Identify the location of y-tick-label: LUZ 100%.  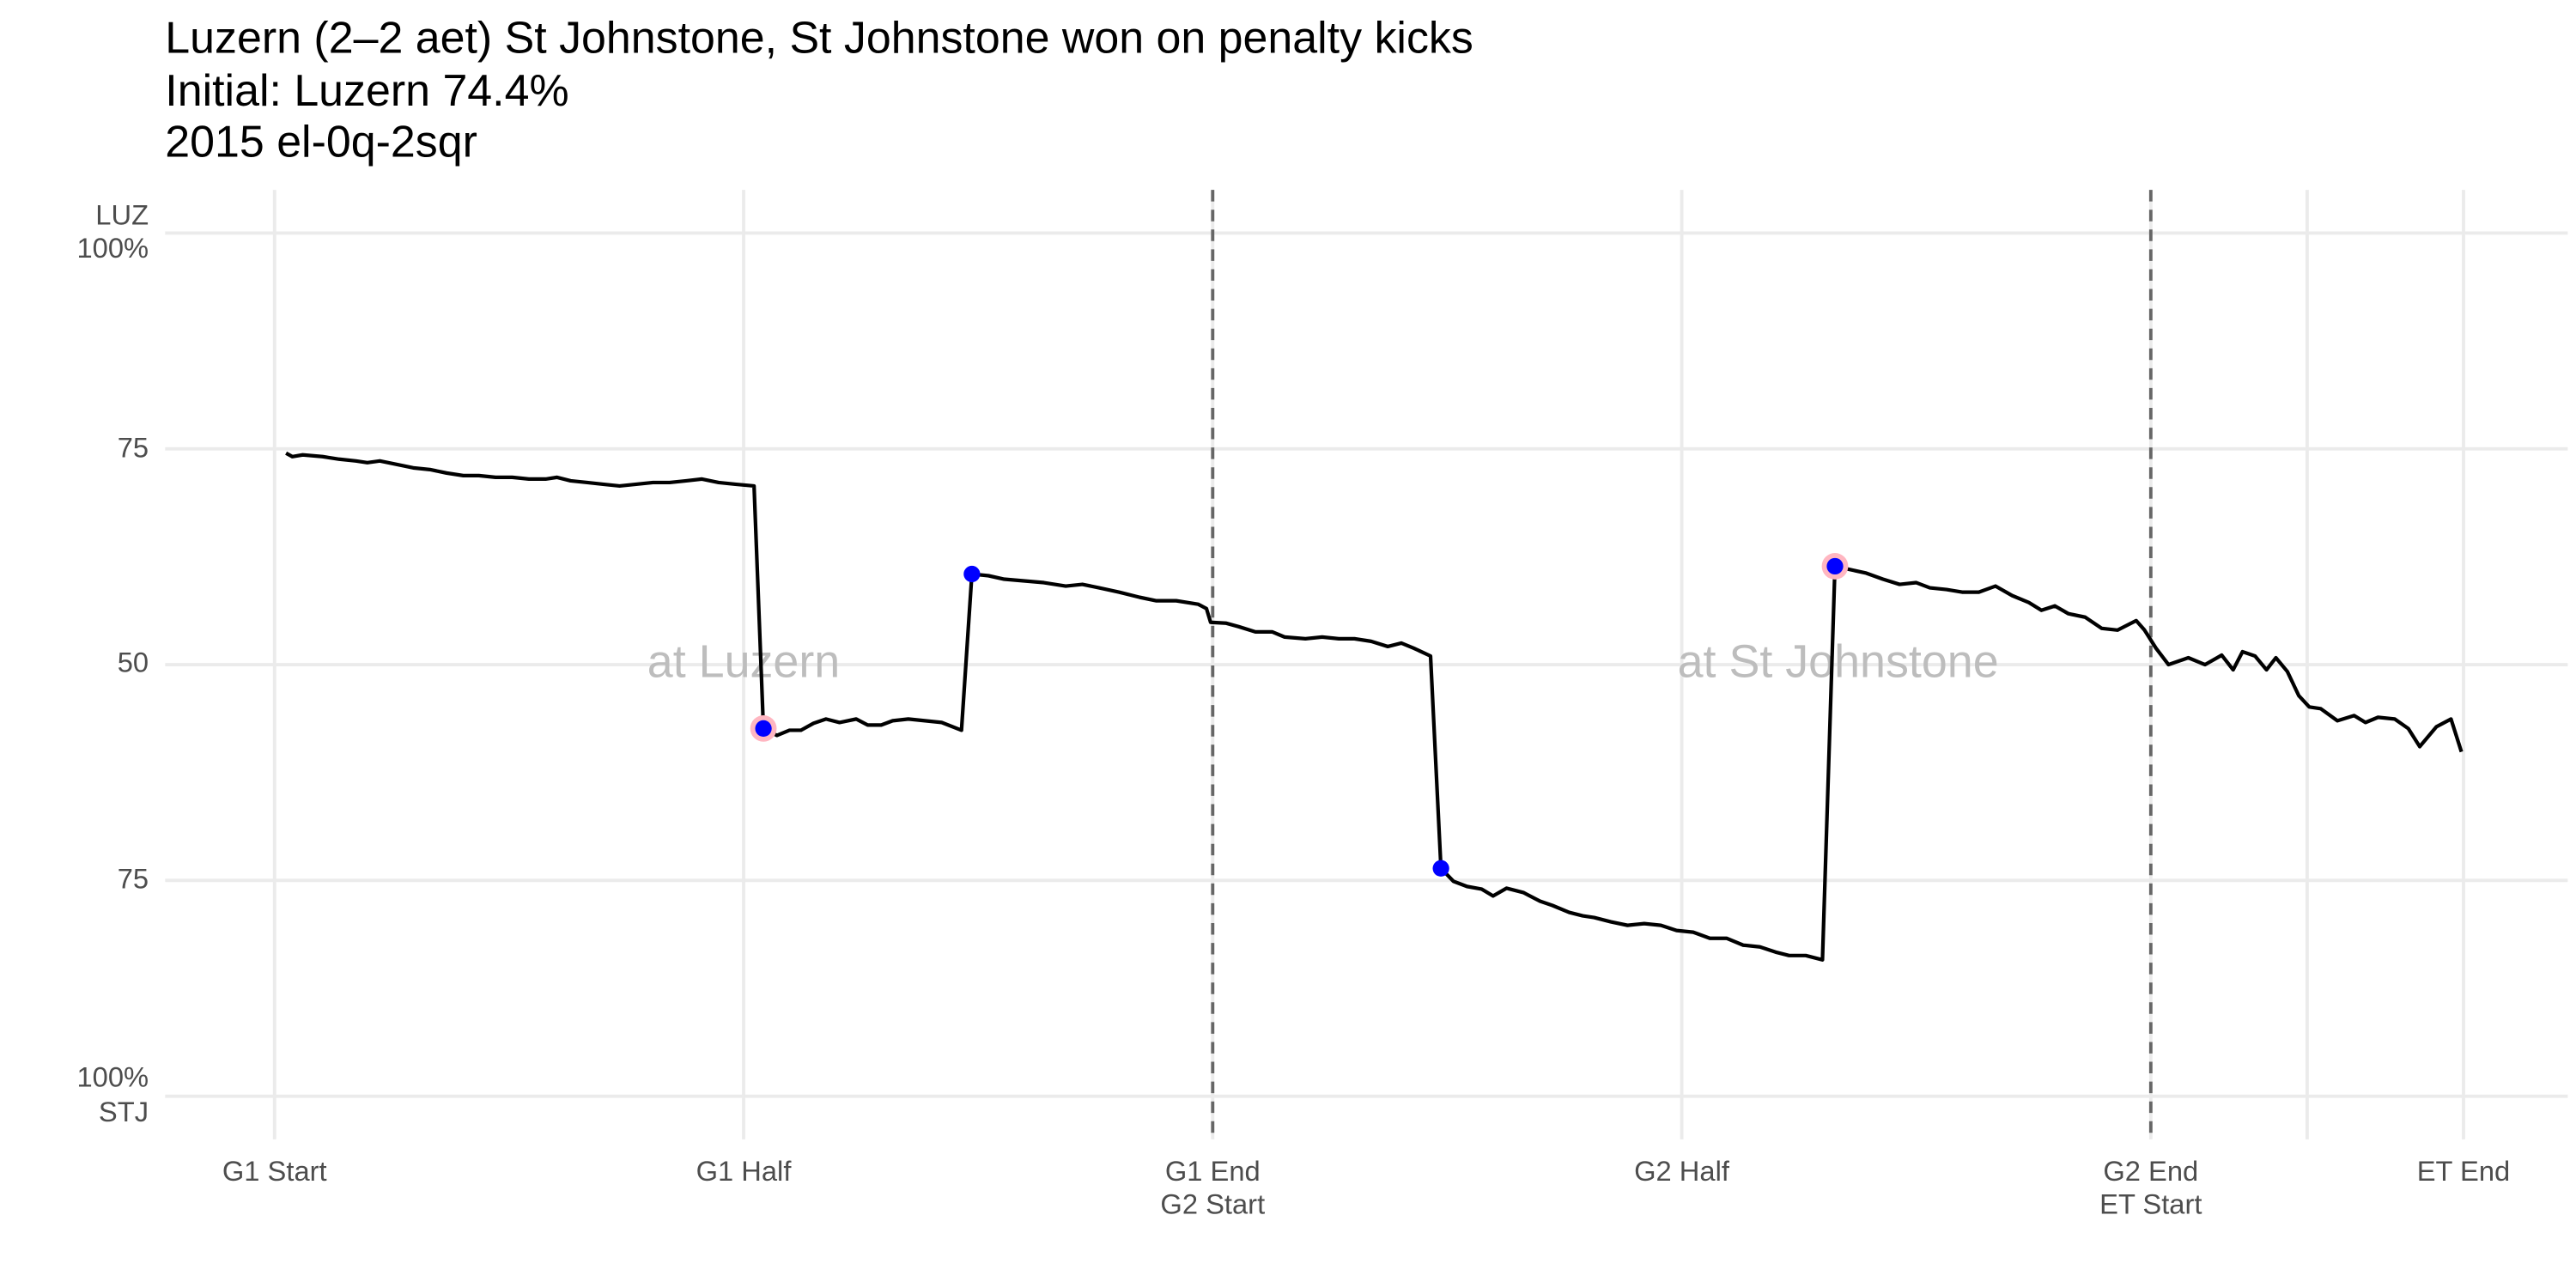
(112, 231).